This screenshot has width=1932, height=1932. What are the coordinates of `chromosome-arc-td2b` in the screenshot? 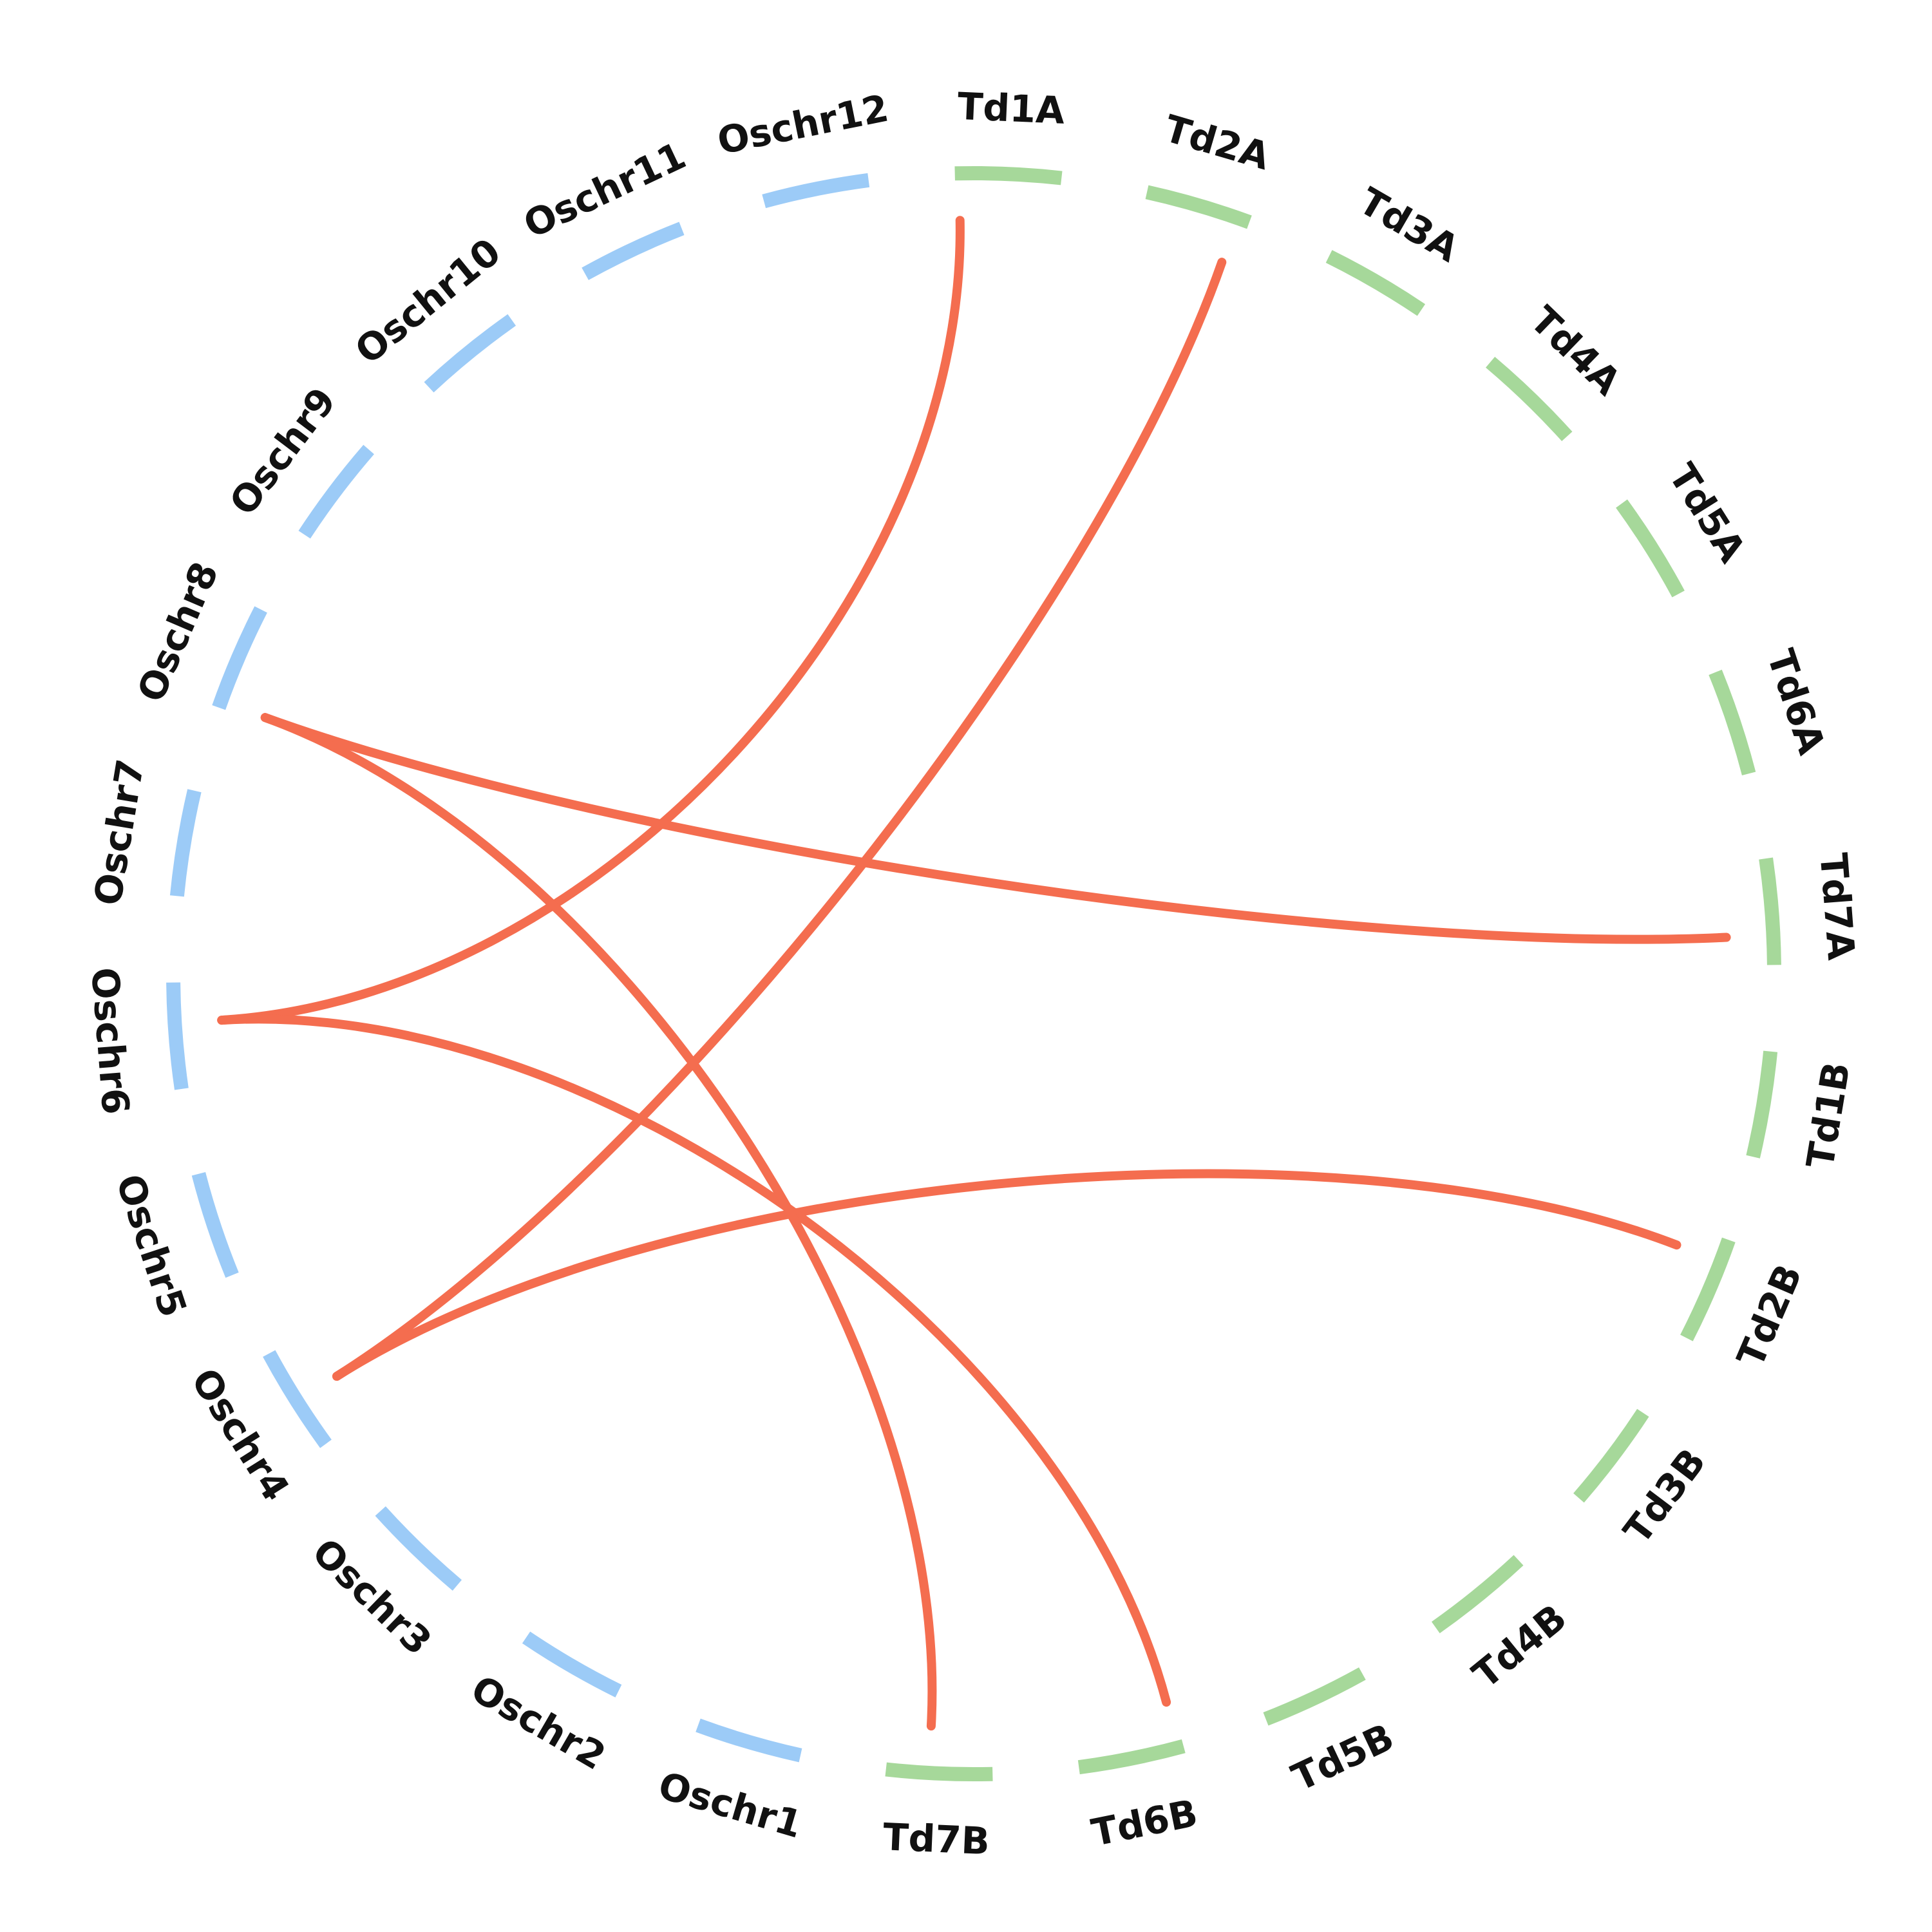 It's located at (1708, 1289).